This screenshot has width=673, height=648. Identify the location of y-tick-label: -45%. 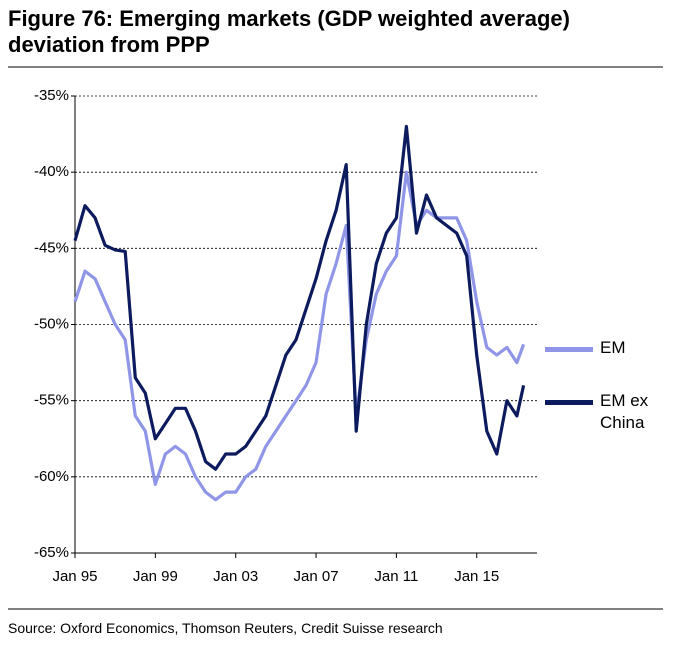
(51, 247).